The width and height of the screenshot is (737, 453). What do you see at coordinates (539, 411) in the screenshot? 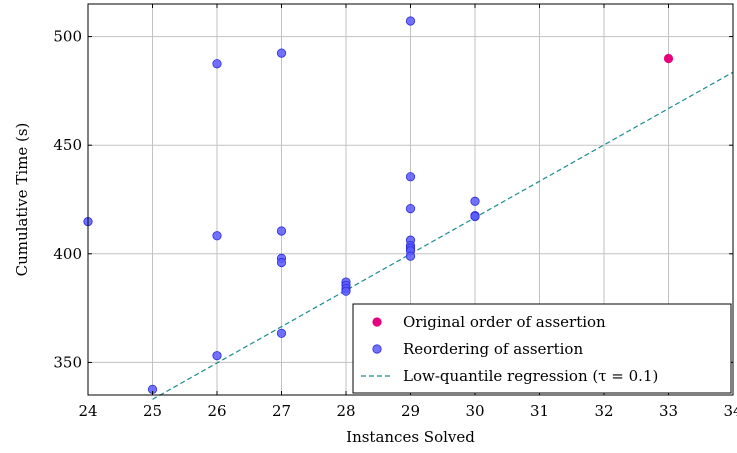
I see `x-tick-label: 31` at bounding box center [539, 411].